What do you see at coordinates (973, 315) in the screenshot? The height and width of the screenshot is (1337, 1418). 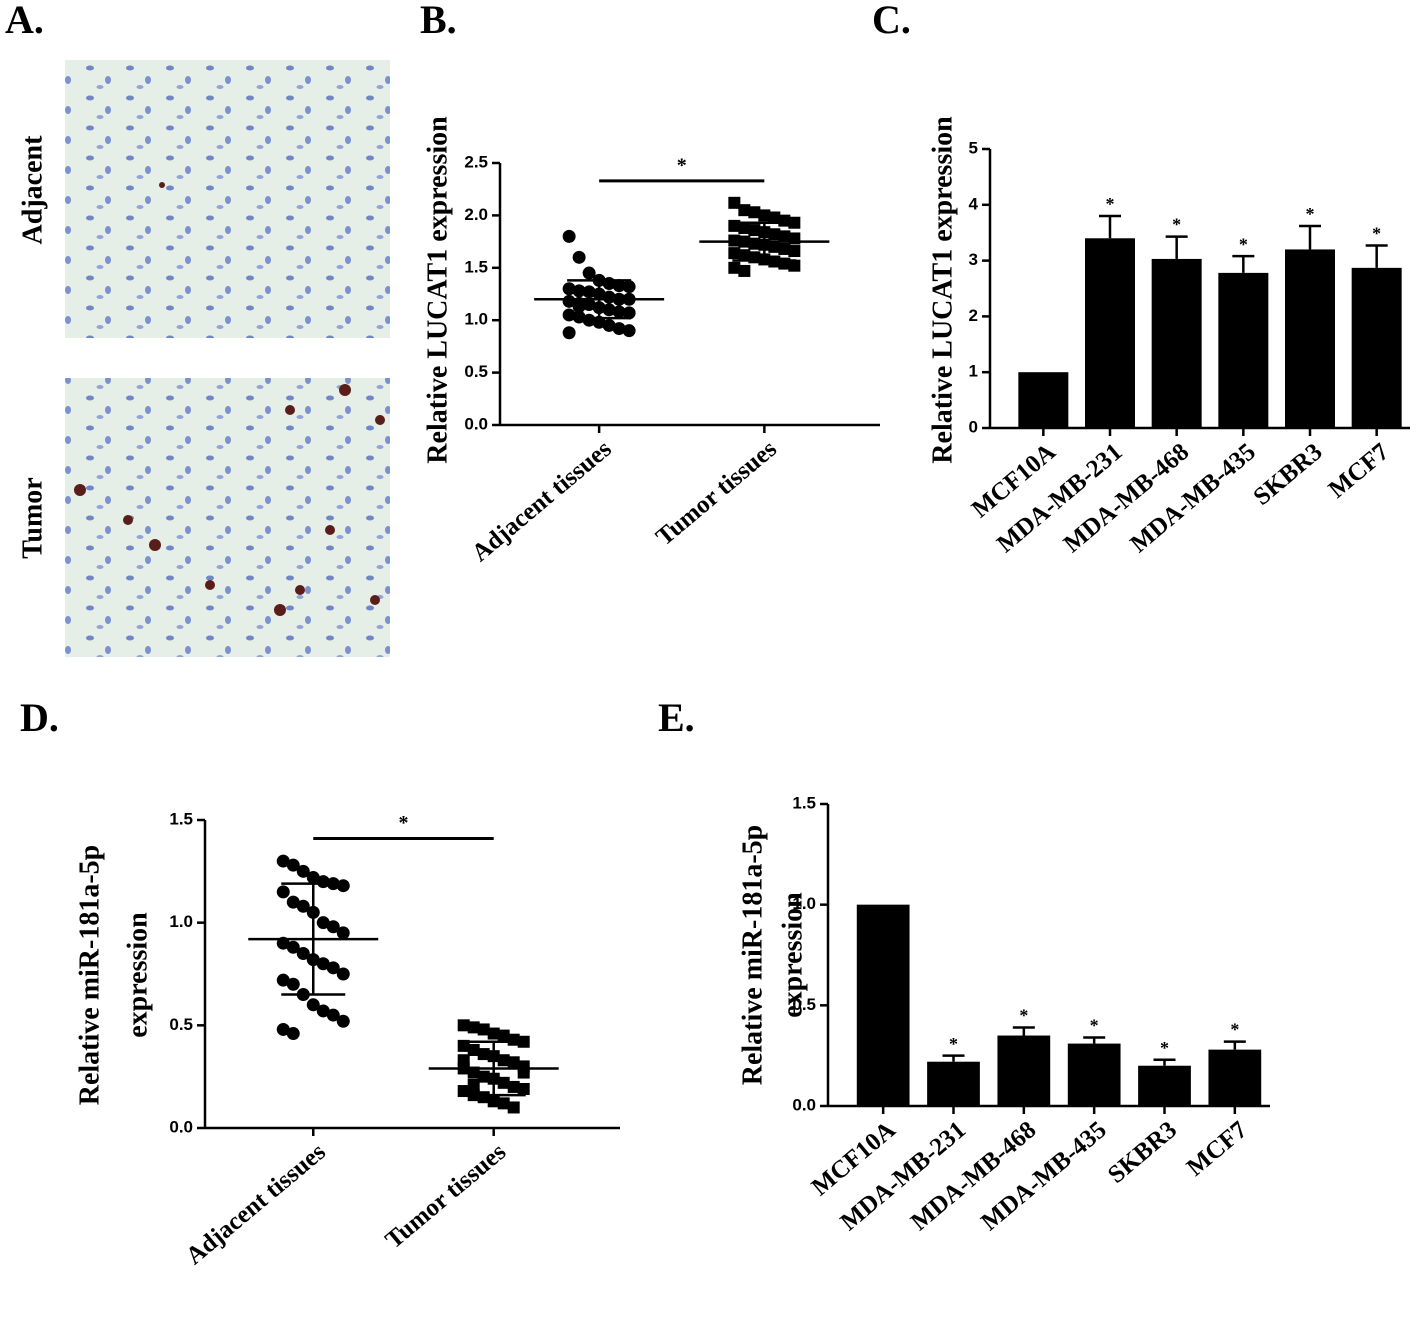 I see `y-tick-label: 2` at bounding box center [973, 315].